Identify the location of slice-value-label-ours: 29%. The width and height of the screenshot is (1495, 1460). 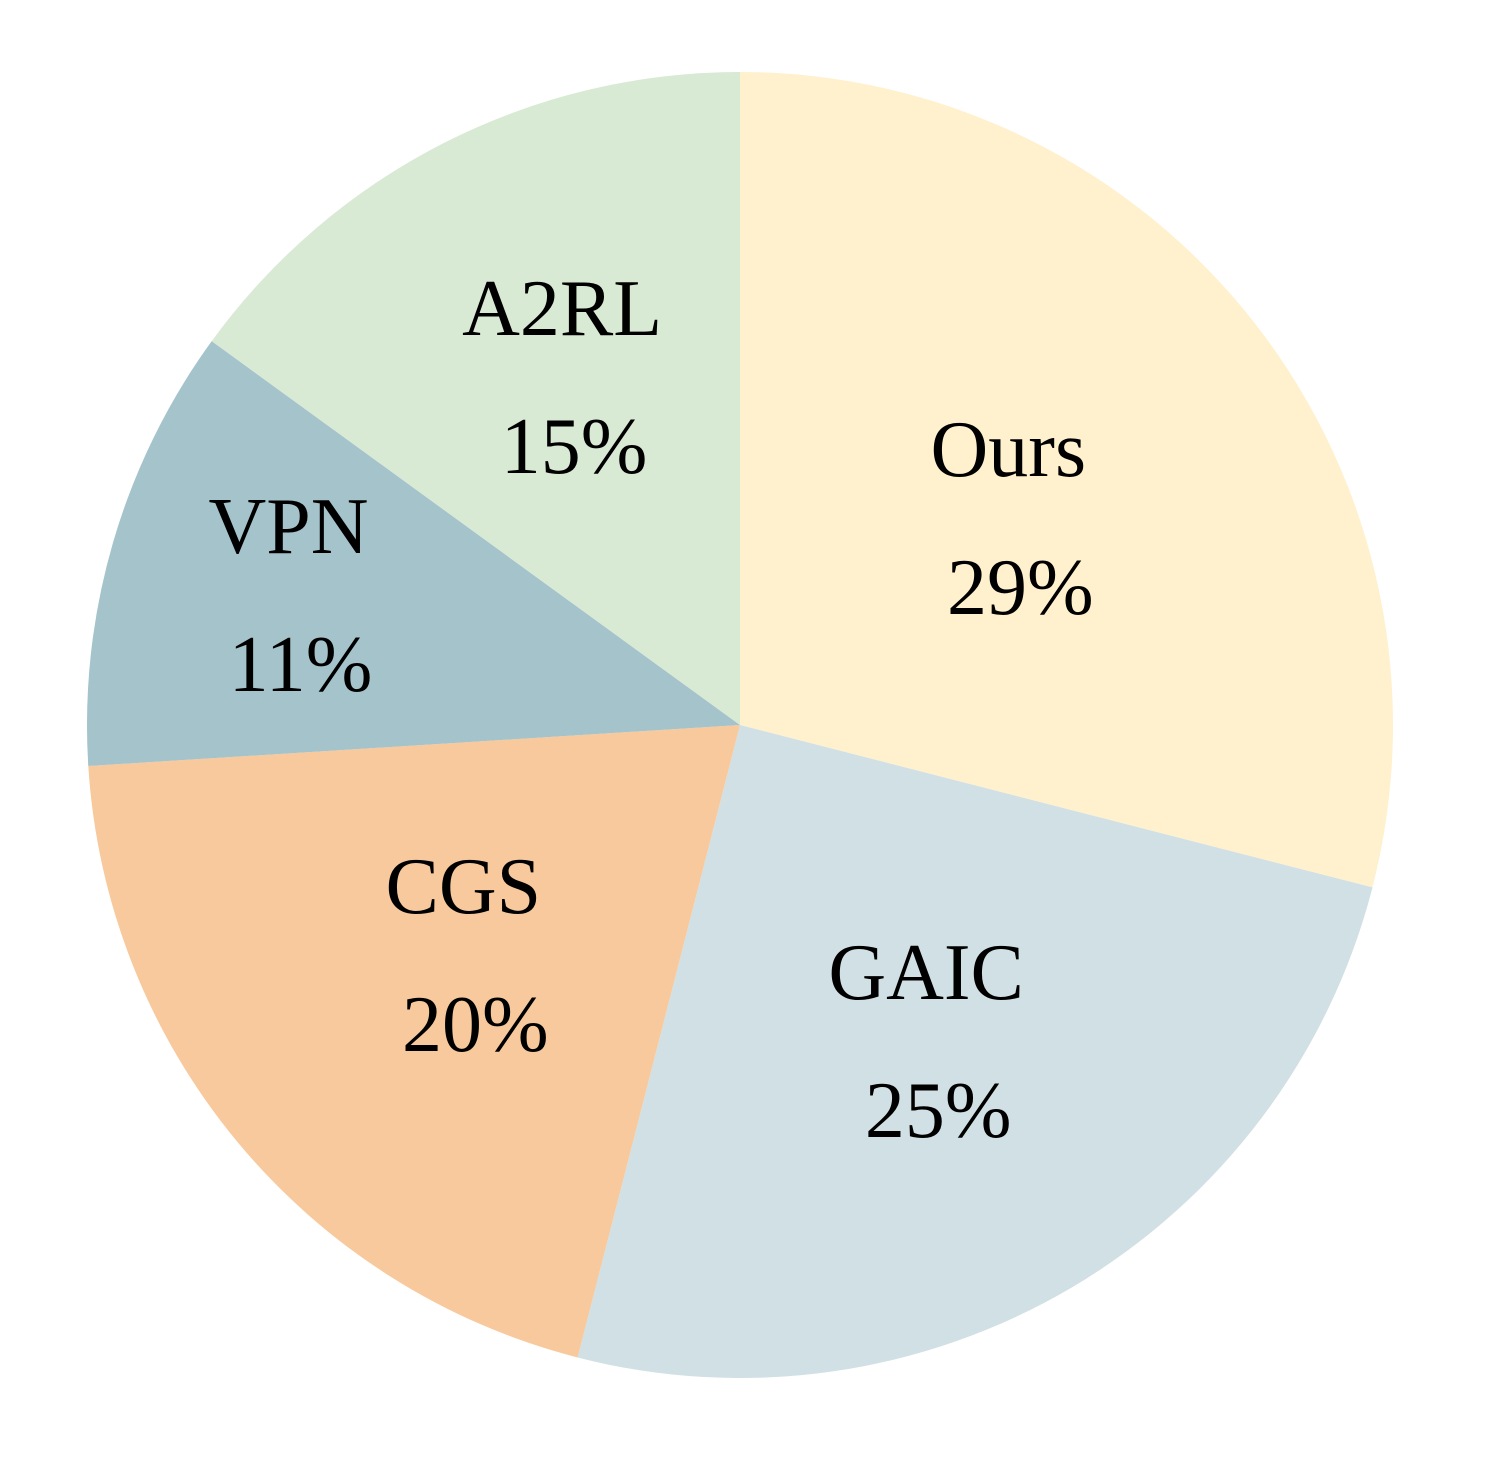
(1020, 588).